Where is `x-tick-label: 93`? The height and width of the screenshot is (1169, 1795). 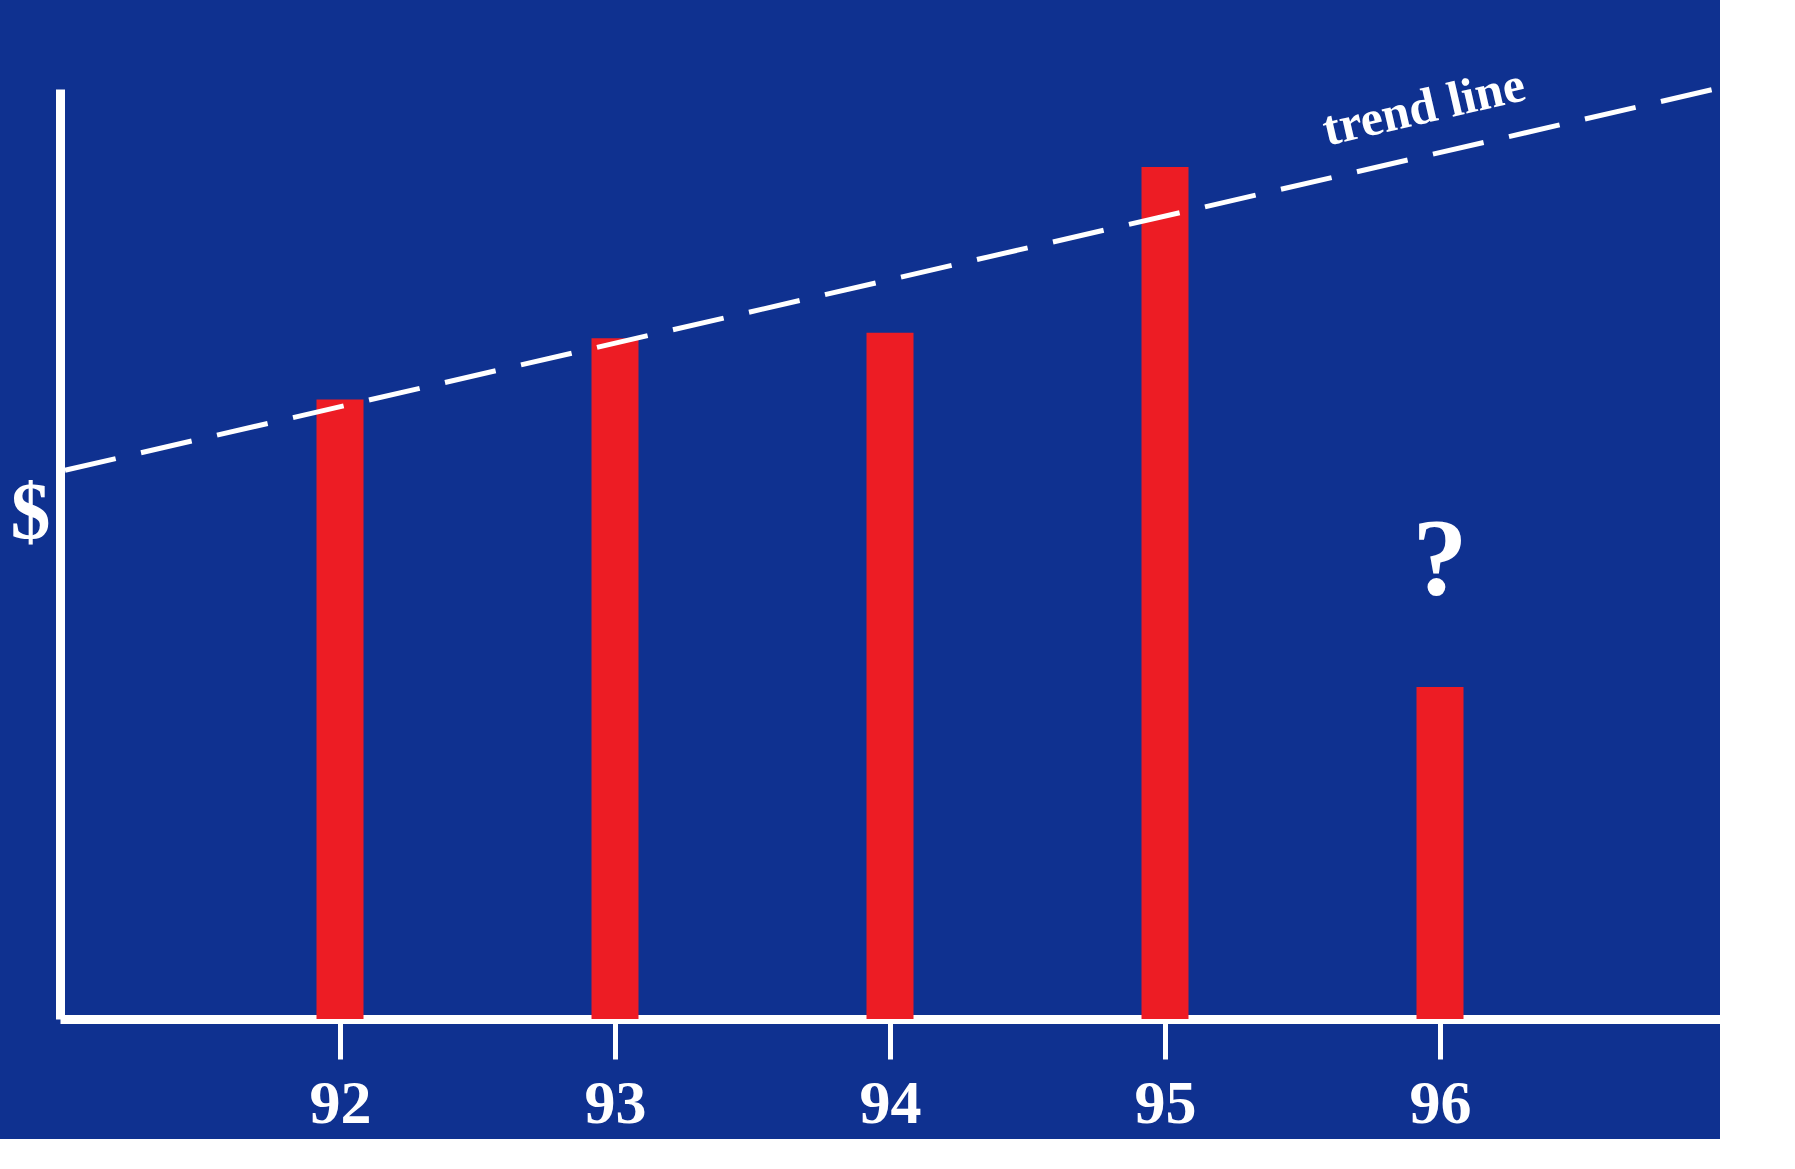 x-tick-label: 93 is located at coordinates (615, 1101).